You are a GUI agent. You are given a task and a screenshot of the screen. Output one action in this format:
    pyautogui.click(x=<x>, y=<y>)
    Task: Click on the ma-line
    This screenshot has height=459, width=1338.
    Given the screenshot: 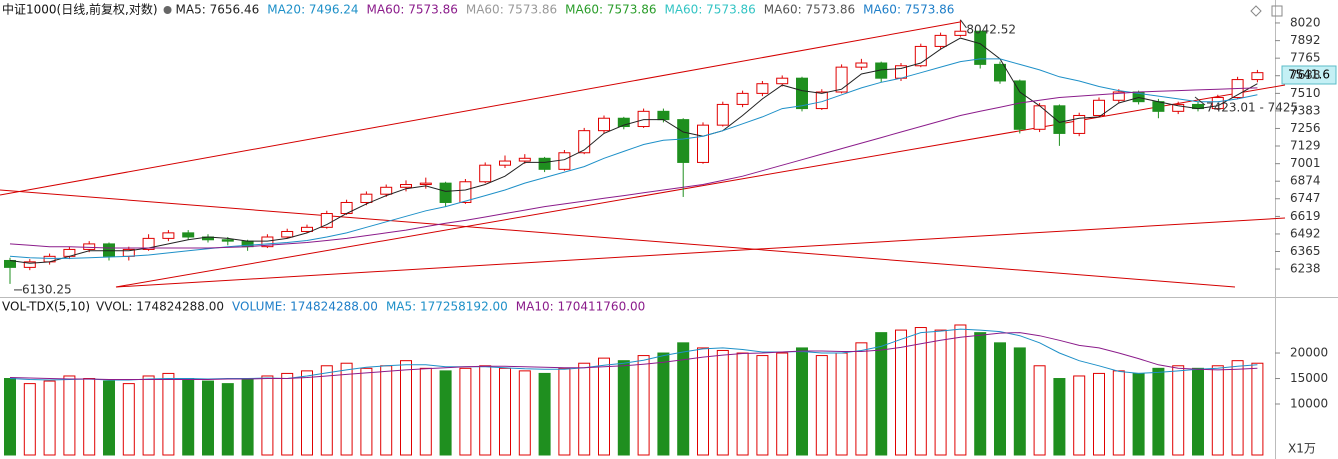 What is the action you would take?
    pyautogui.click(x=633, y=356)
    